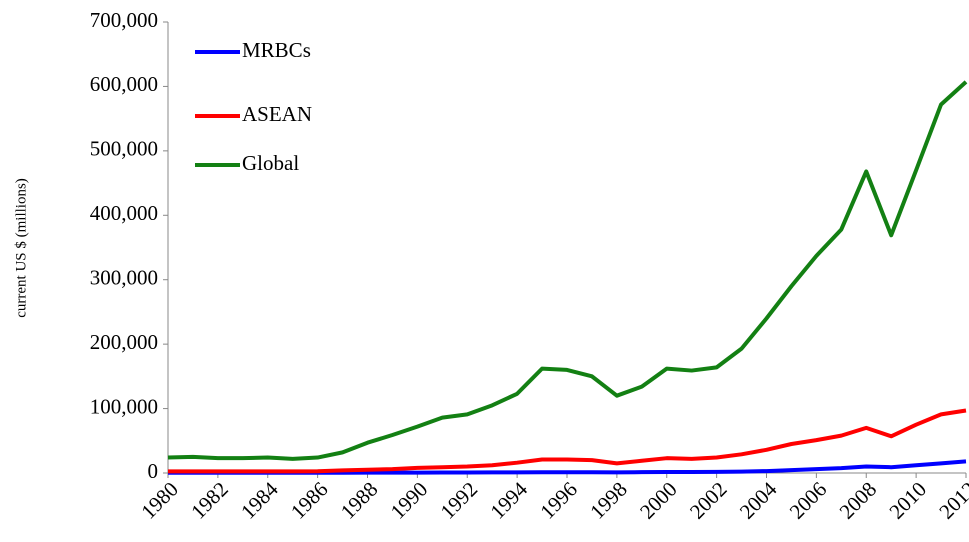 This screenshot has width=969, height=542. What do you see at coordinates (124, 406) in the screenshot?
I see `y-tick-label: 100,000` at bounding box center [124, 406].